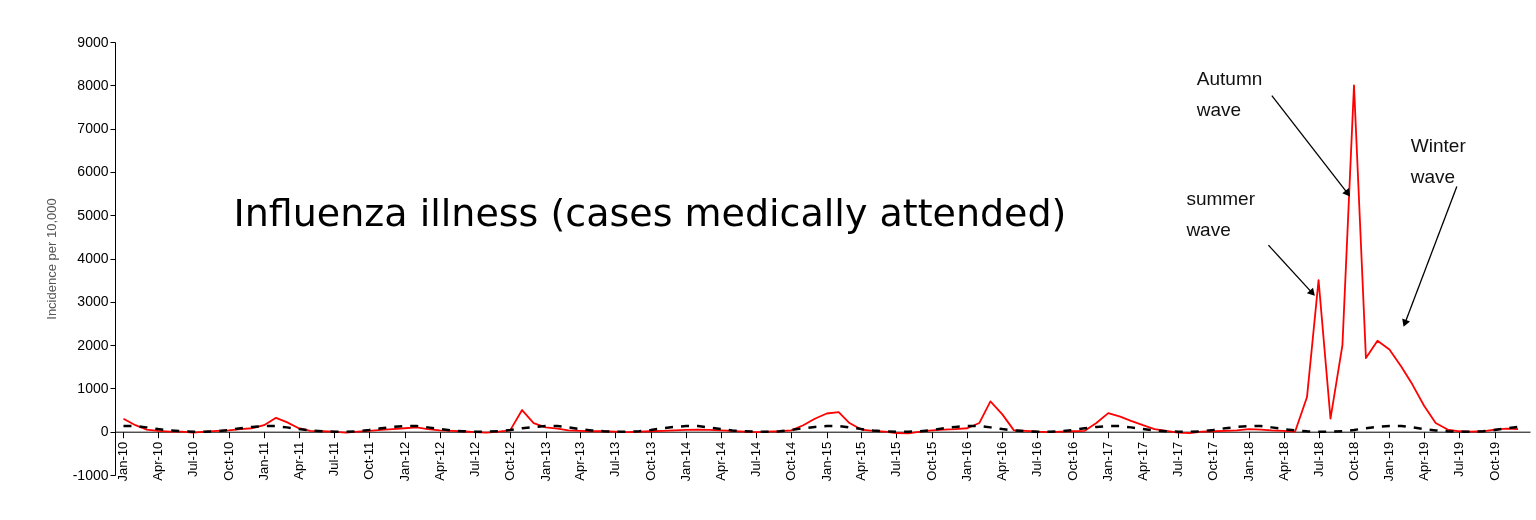  Describe the element at coordinates (93, 128) in the screenshot. I see `y-tick-label: 7000` at that location.